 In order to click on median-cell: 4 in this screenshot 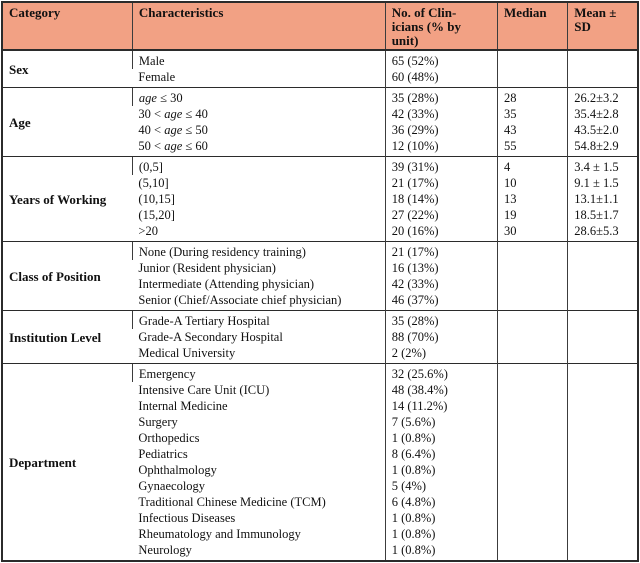, I will do `click(532, 165)`.